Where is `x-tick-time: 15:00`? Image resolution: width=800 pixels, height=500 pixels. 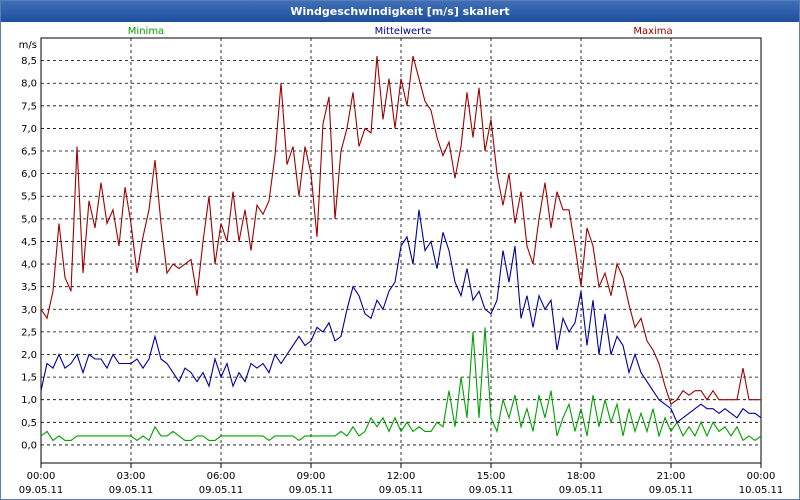 x-tick-time: 15:00 is located at coordinates (491, 476).